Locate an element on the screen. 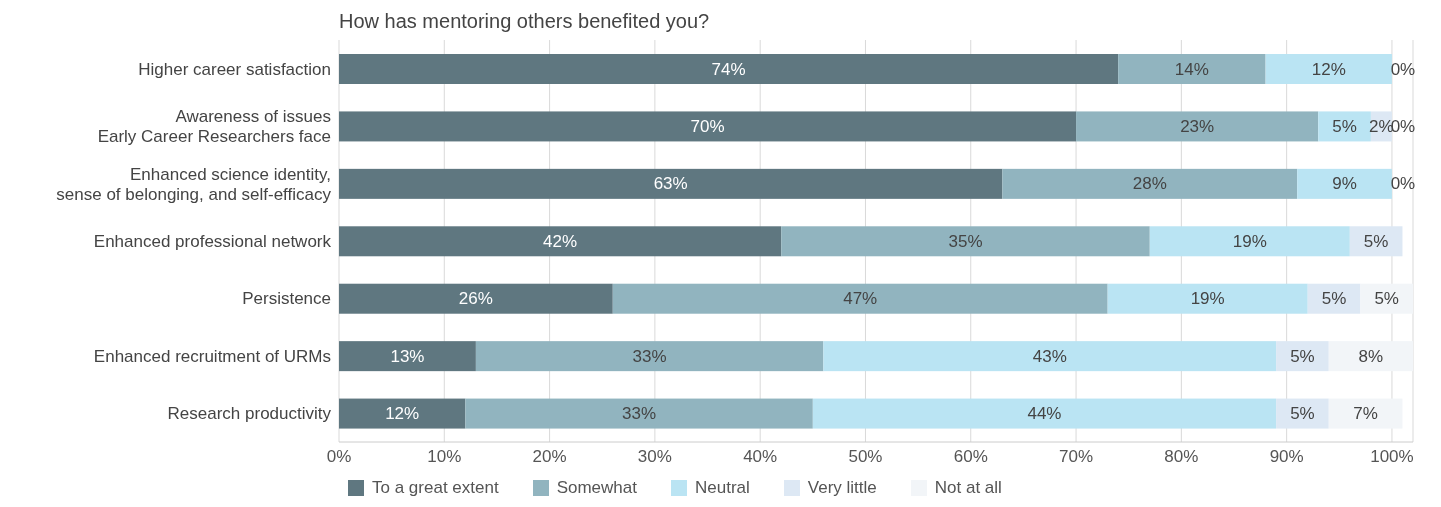 This screenshot has height=507, width=1441. data-label: 7% is located at coordinates (1365, 414).